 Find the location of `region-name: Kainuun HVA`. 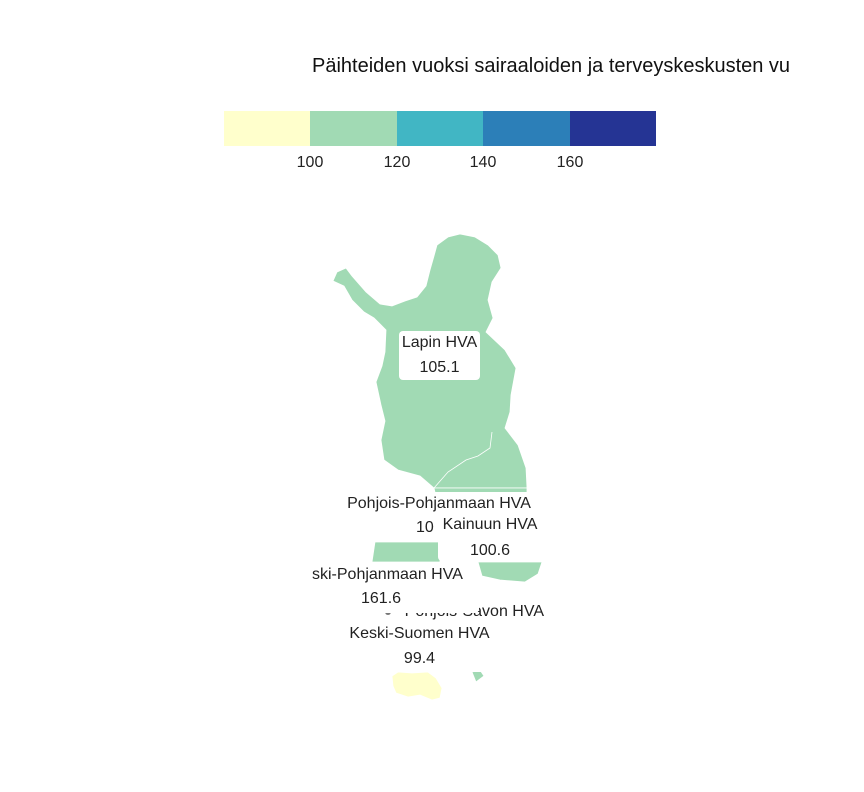

region-name: Kainuun HVA is located at coordinates (490, 524).